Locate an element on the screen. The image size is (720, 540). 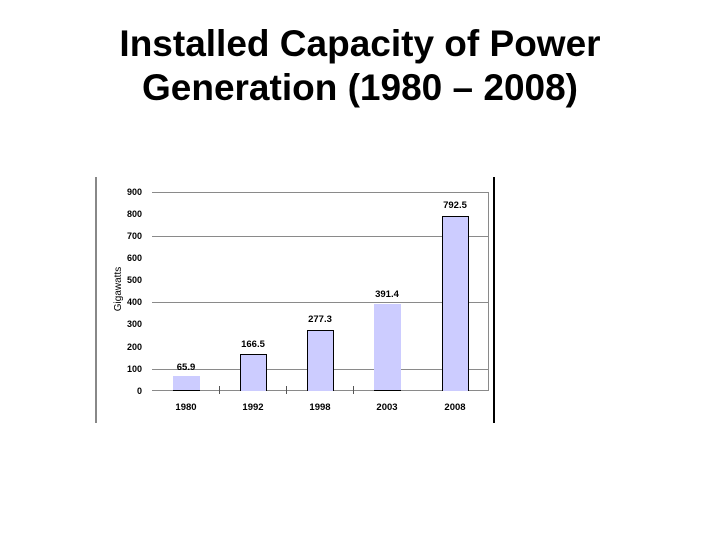
bar-1998 is located at coordinates (320, 360).